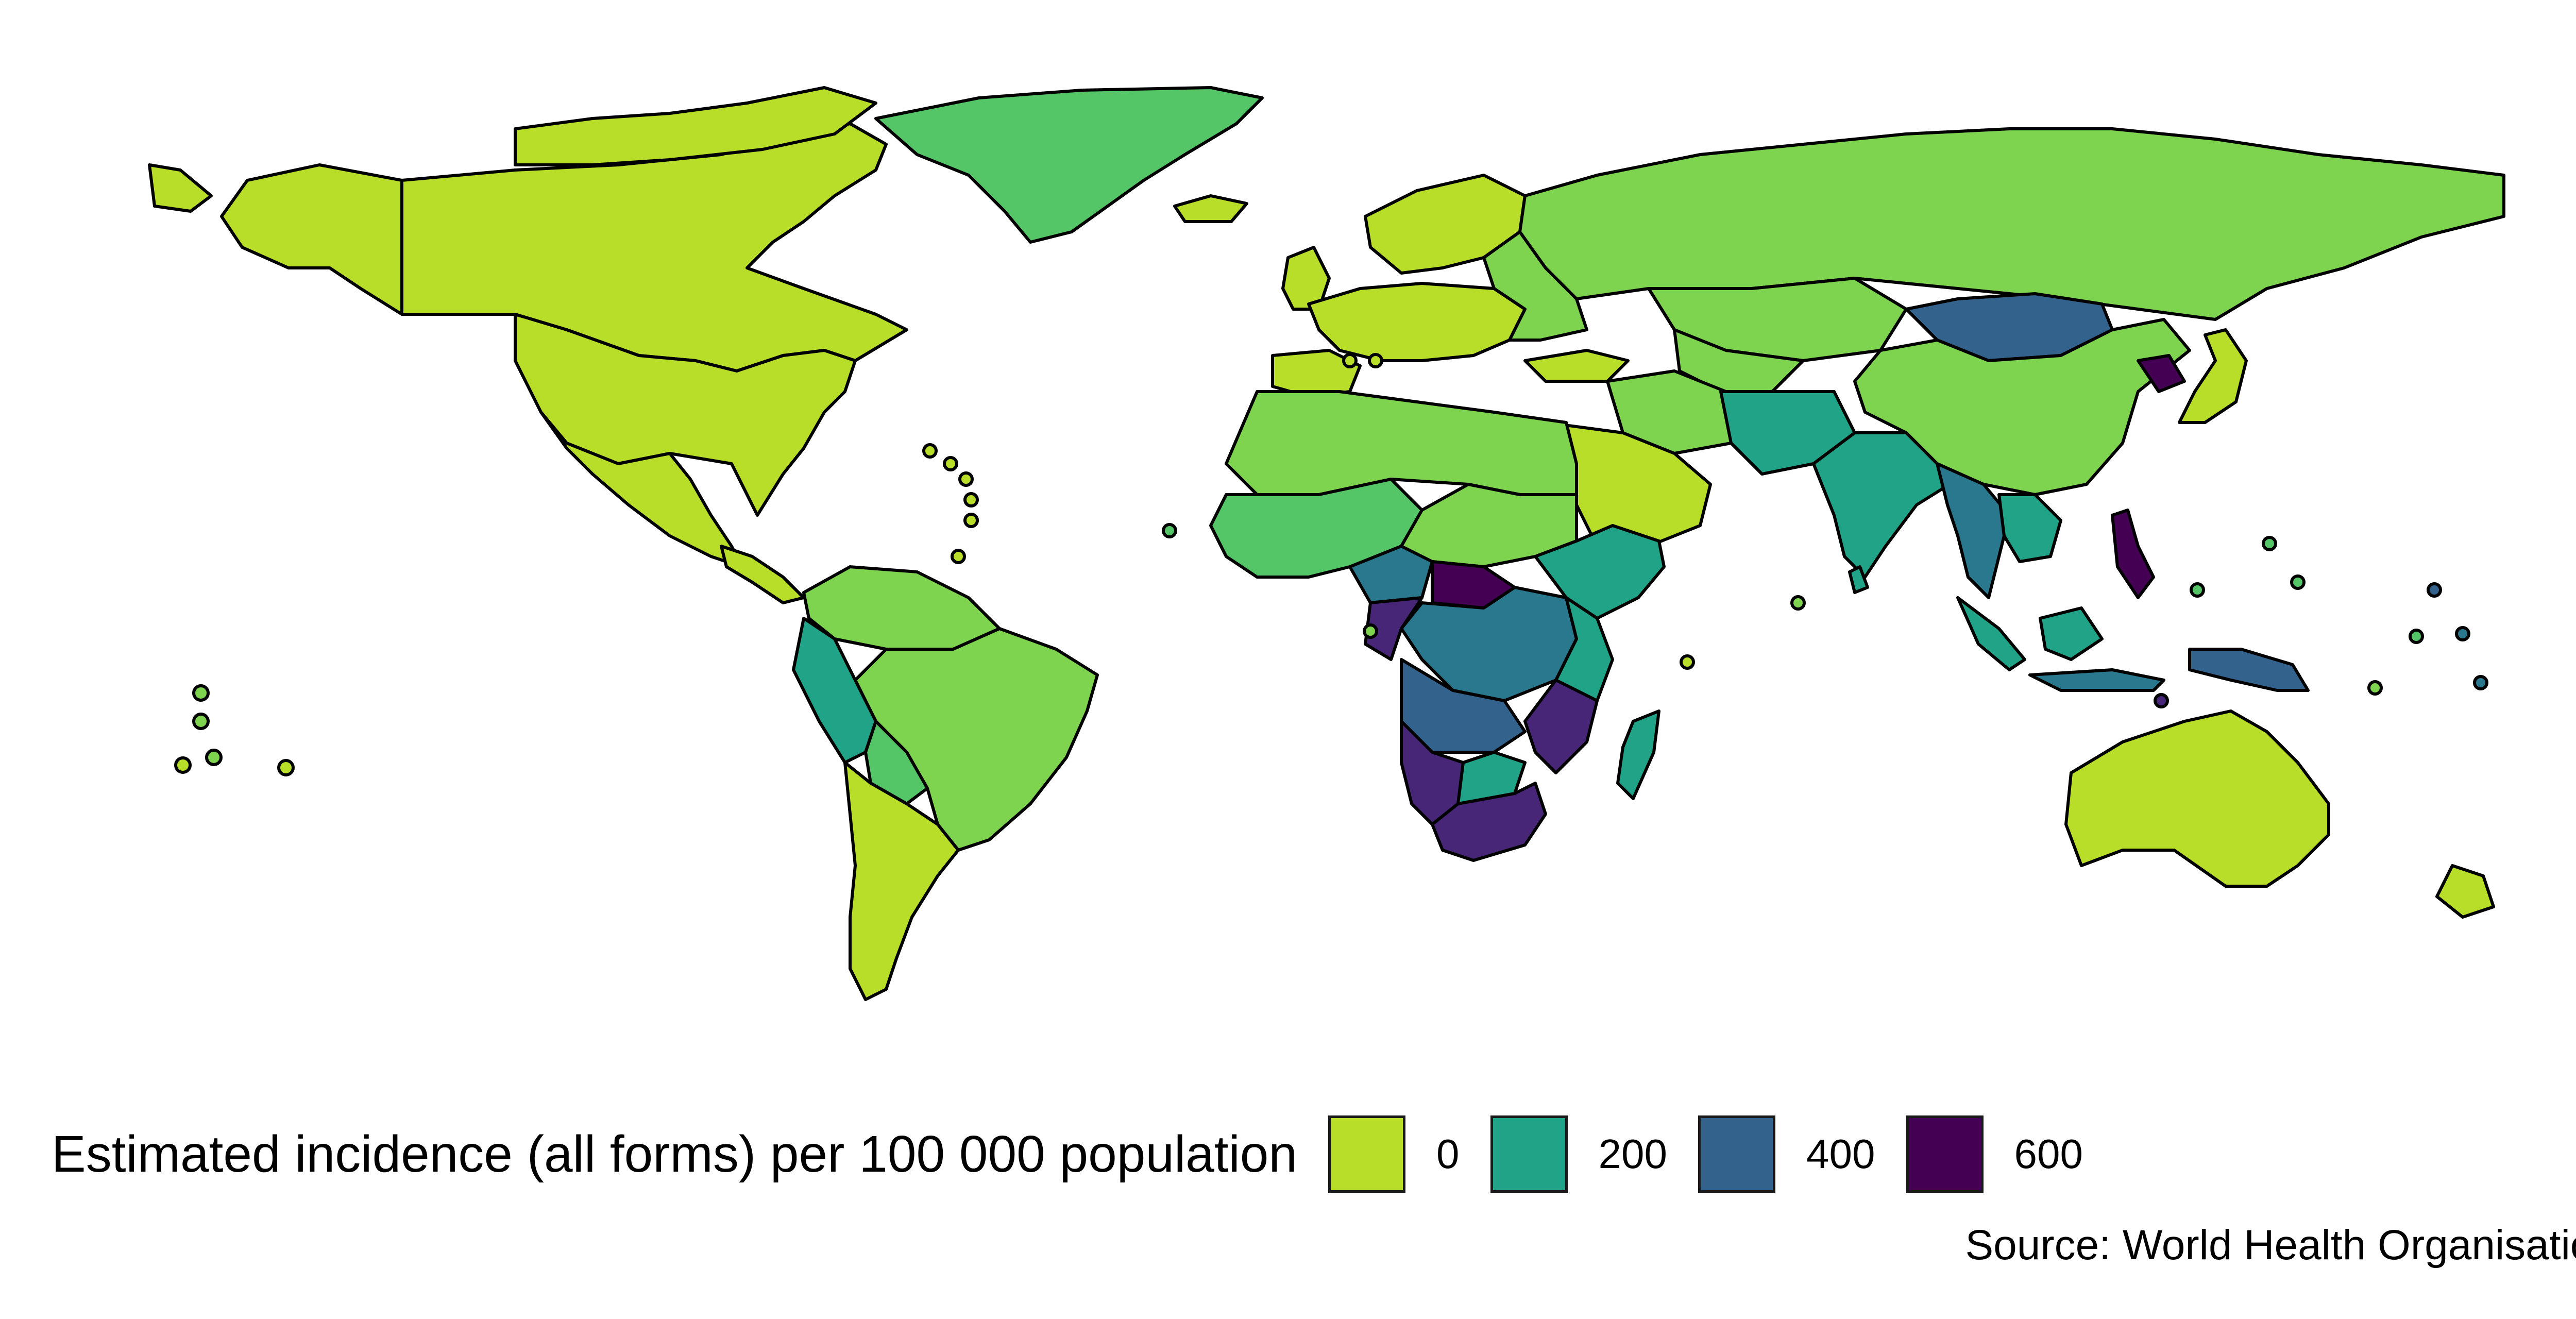 The width and height of the screenshot is (2576, 1319). I want to click on legend-item-0: 0, so click(1394, 1154).